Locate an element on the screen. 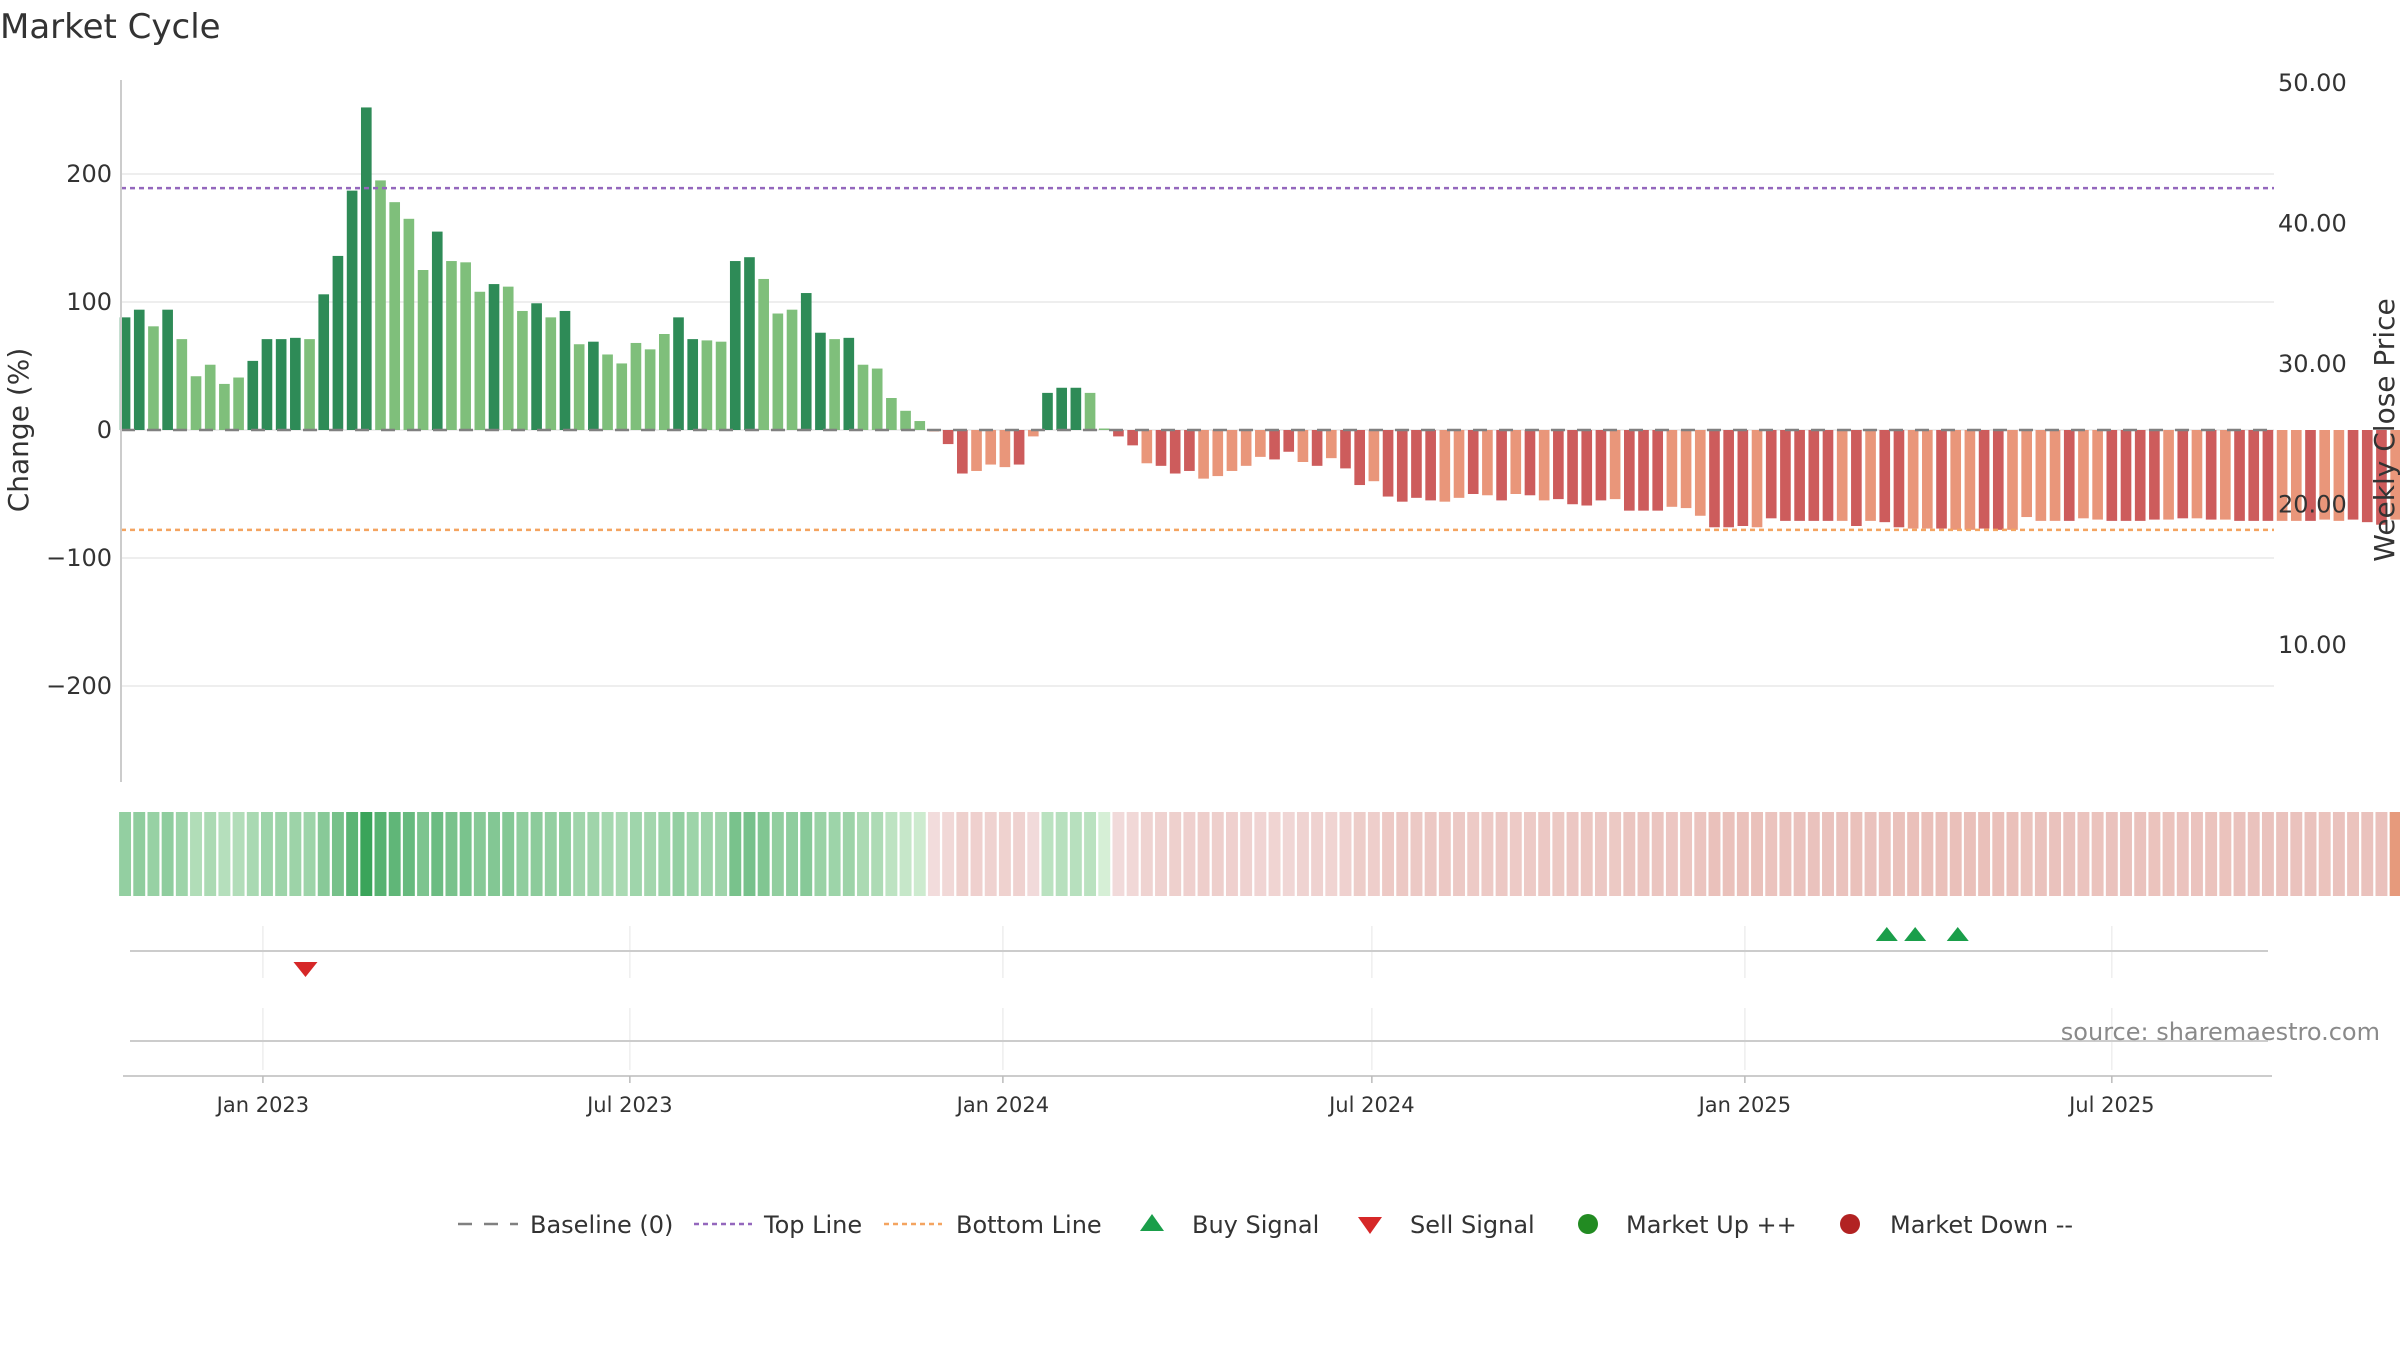  signal-panel is located at coordinates (1199, 952).